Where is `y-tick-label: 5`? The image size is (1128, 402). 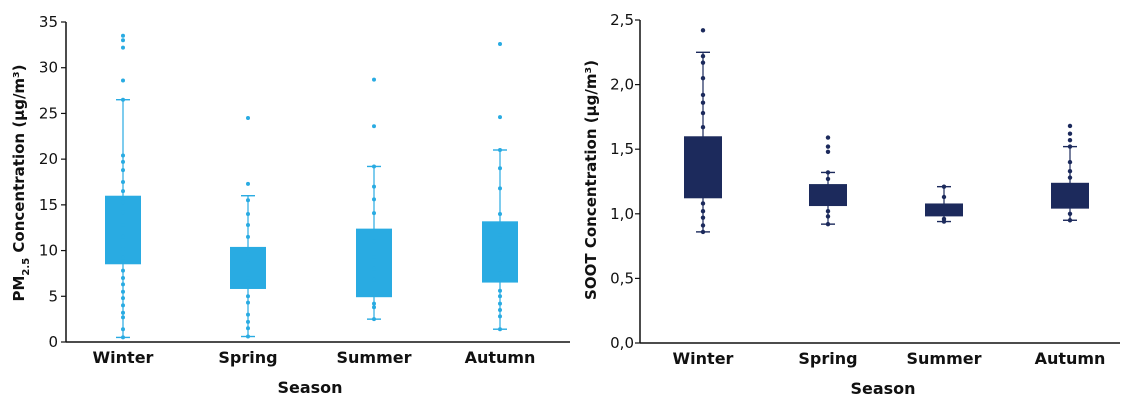
y-tick-label: 5 is located at coordinates (53, 296).